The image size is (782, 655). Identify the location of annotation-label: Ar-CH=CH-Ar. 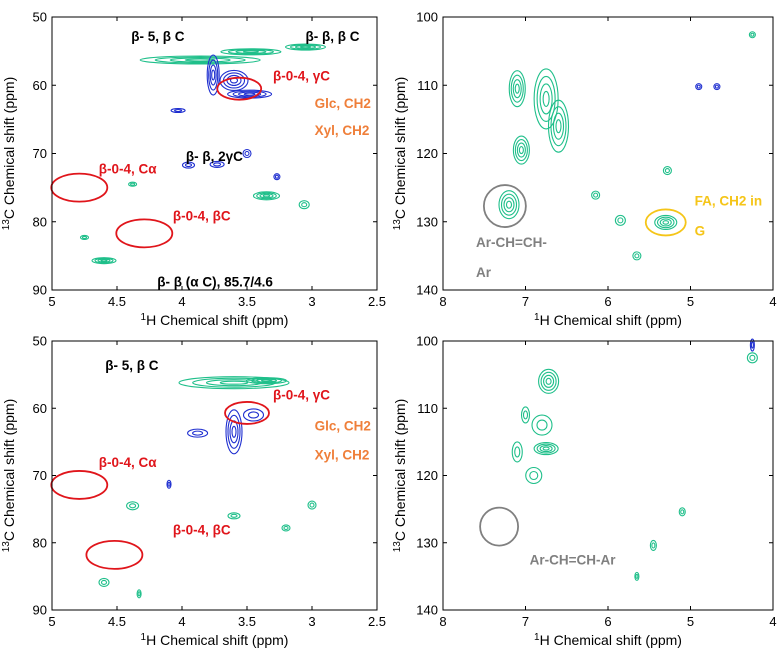
(573, 559).